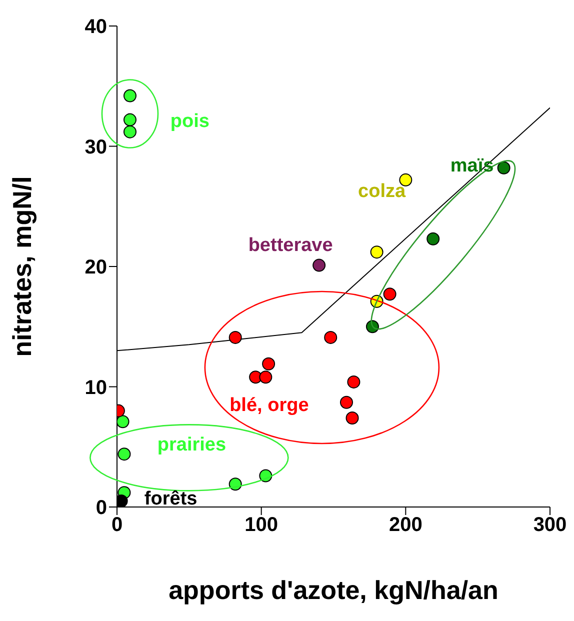 The width and height of the screenshot is (574, 621). I want to click on x-tick-label: 0, so click(117, 525).